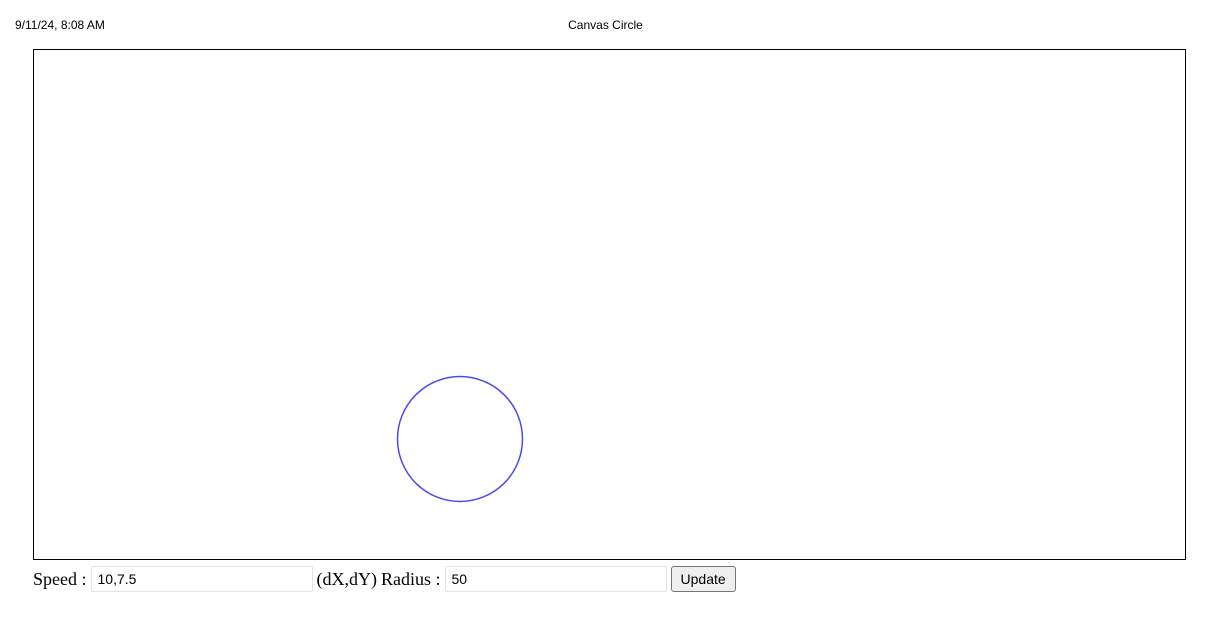 The width and height of the screenshot is (1211, 622). What do you see at coordinates (60, 578) in the screenshot?
I see `speed-label: Speed :` at bounding box center [60, 578].